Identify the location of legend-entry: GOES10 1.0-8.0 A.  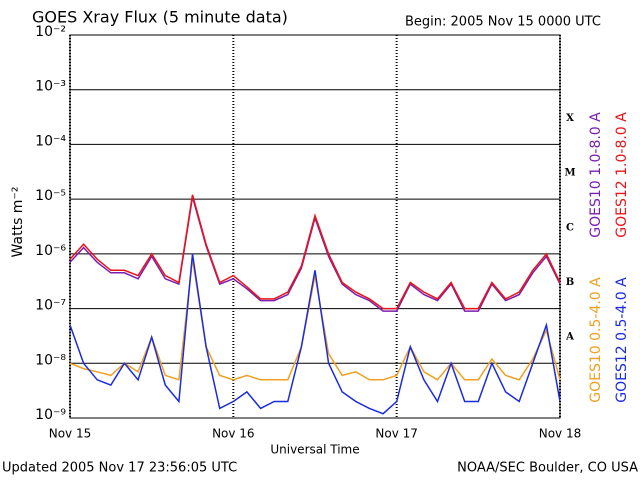
(596, 175).